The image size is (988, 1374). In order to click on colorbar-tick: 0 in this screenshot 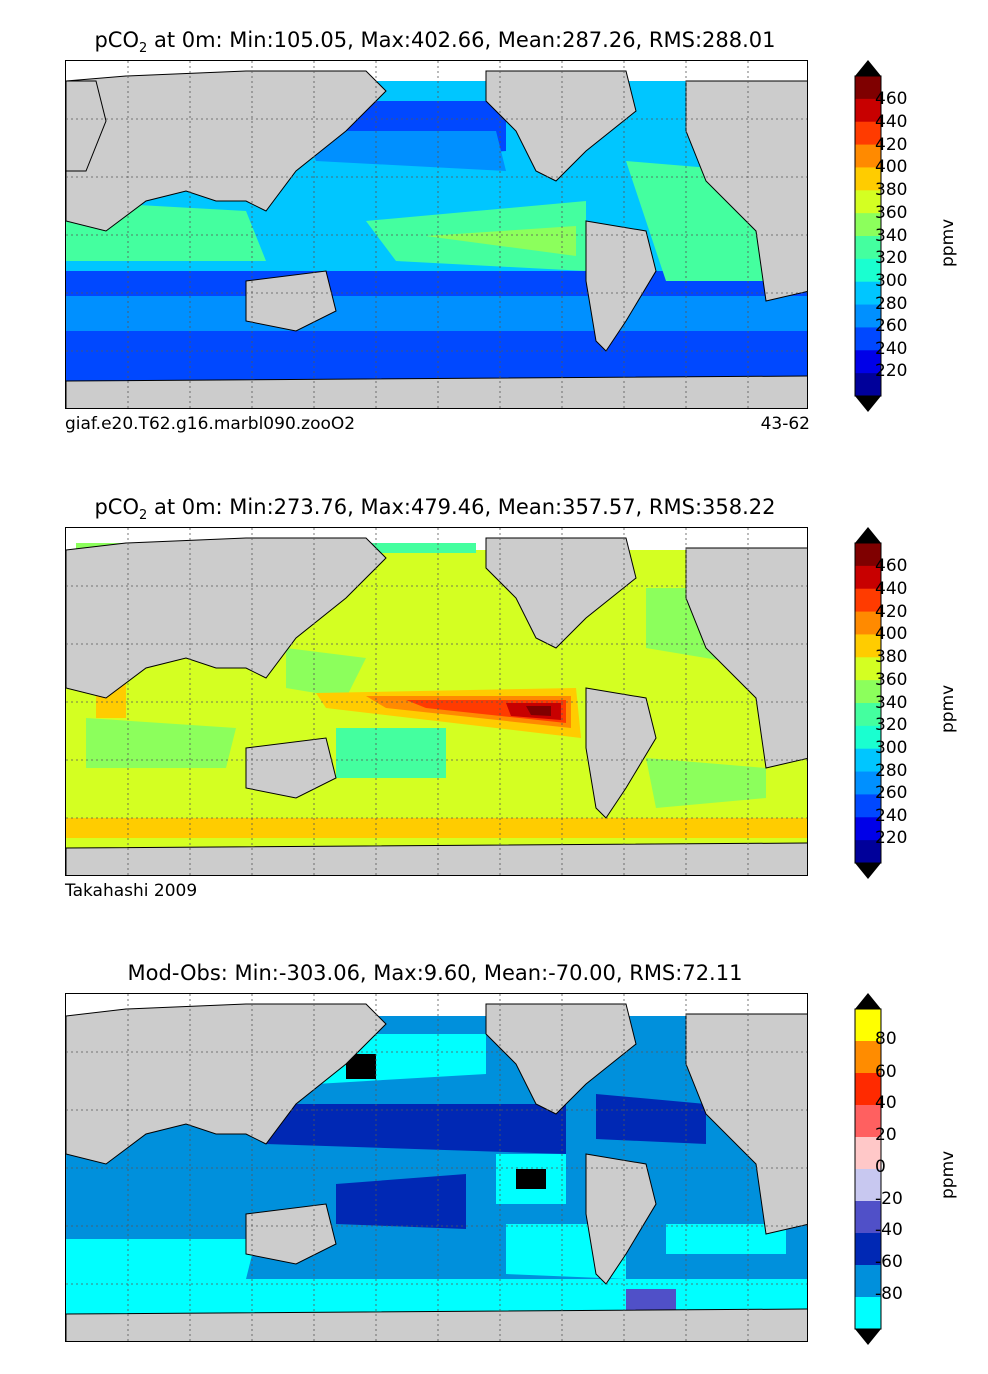, I will do `click(880, 1167)`.